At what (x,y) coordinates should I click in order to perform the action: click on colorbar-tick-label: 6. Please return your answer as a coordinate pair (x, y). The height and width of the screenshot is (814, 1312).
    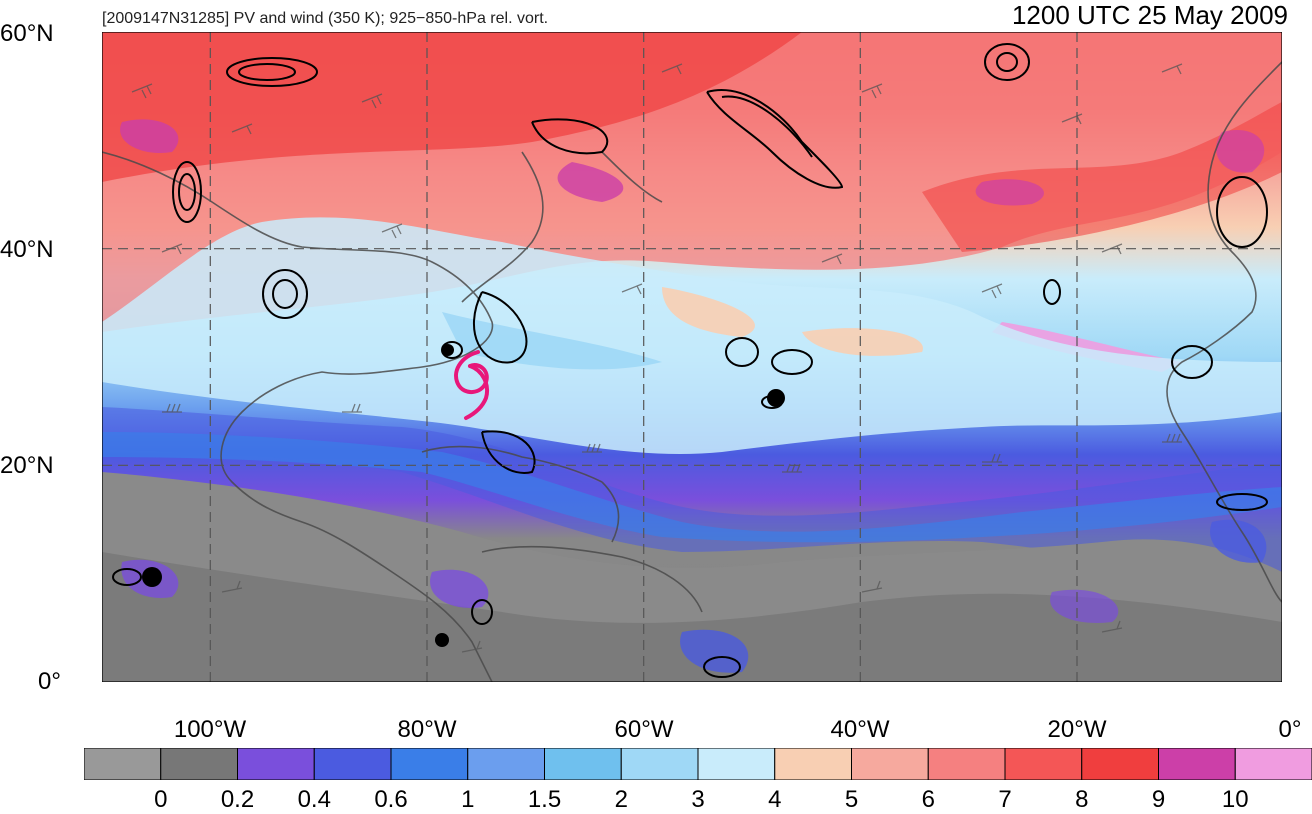
    Looking at the image, I should click on (928, 799).